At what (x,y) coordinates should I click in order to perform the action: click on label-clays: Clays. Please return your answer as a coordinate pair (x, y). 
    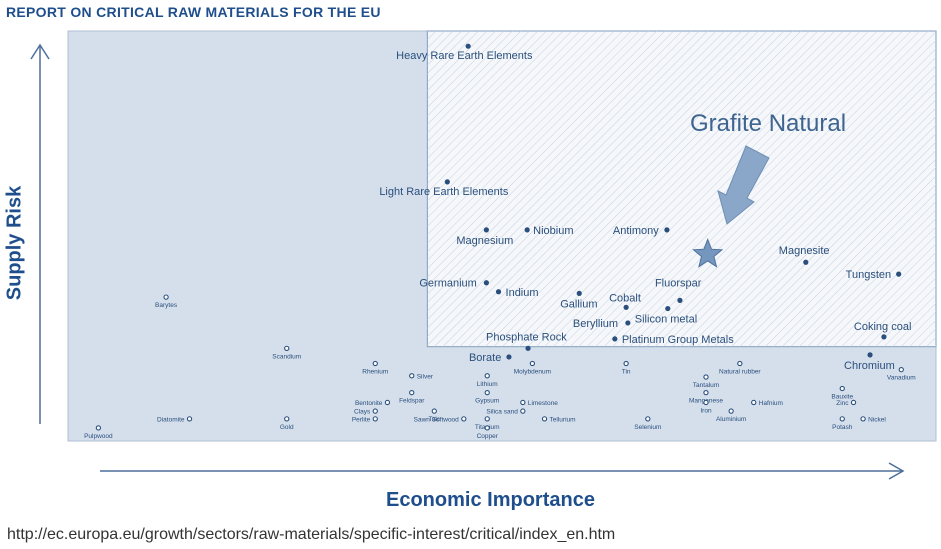
    Looking at the image, I should click on (362, 412).